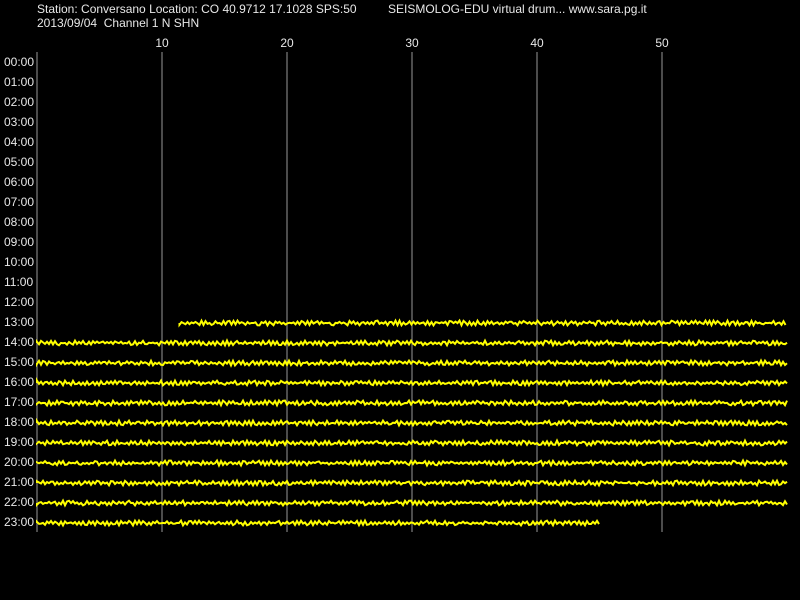  I want to click on hour-label: 08:00, so click(19, 222).